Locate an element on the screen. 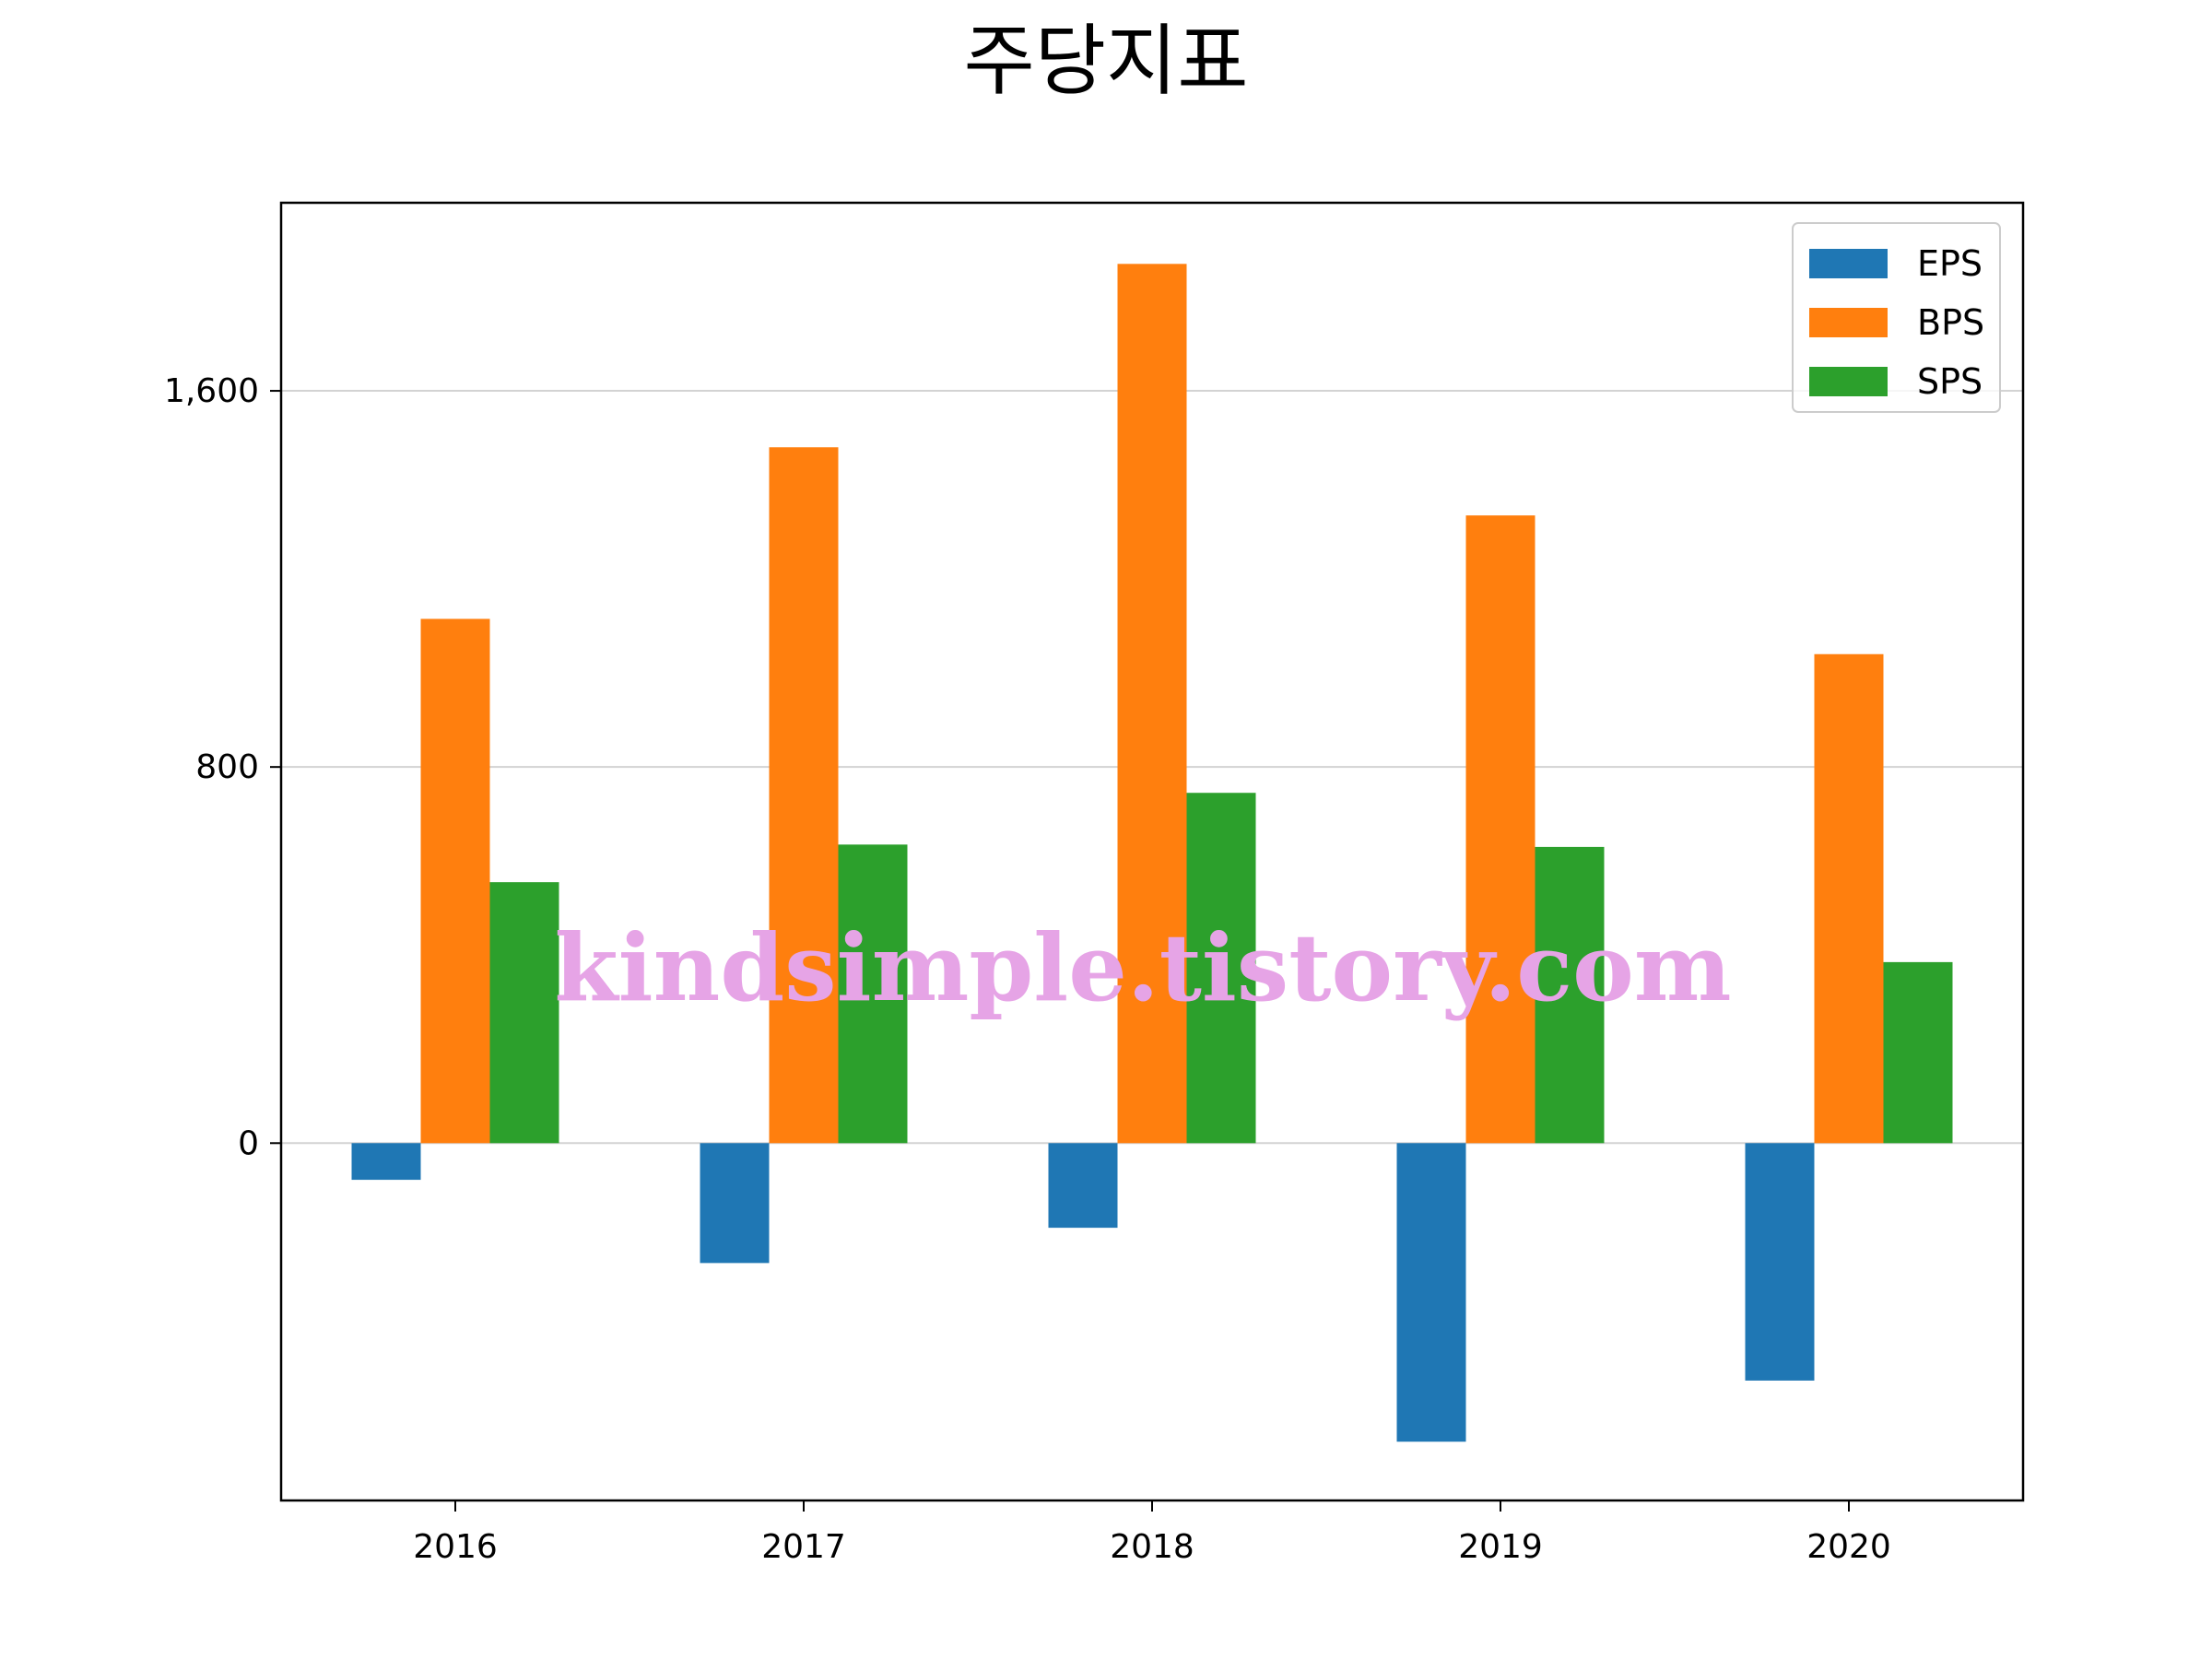 The image size is (2212, 1659). legend-swatch-sps is located at coordinates (1848, 381).